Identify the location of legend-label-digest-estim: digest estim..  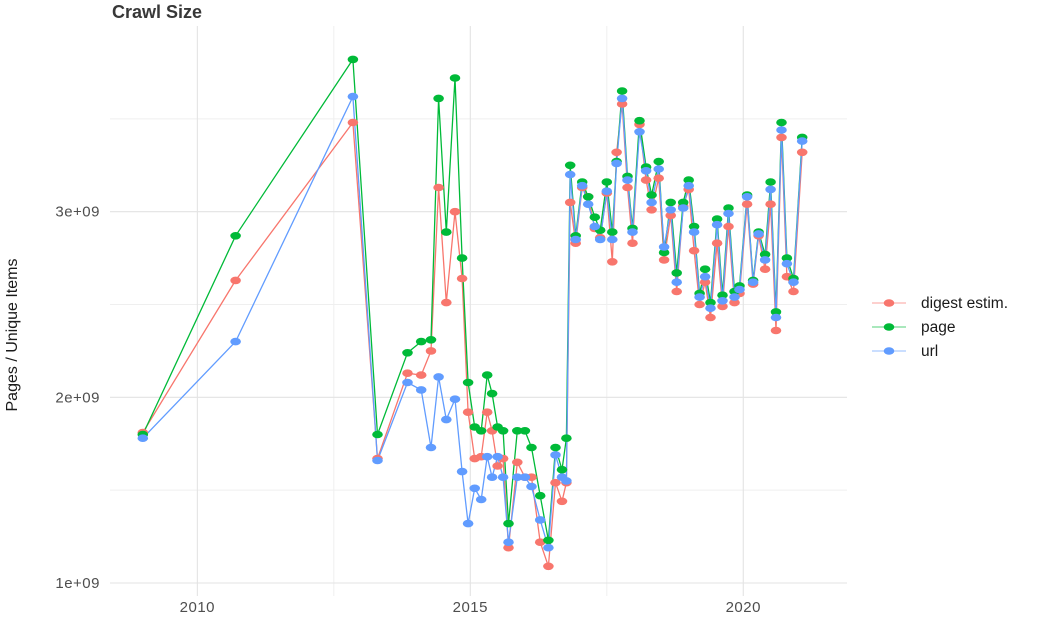
(964, 303).